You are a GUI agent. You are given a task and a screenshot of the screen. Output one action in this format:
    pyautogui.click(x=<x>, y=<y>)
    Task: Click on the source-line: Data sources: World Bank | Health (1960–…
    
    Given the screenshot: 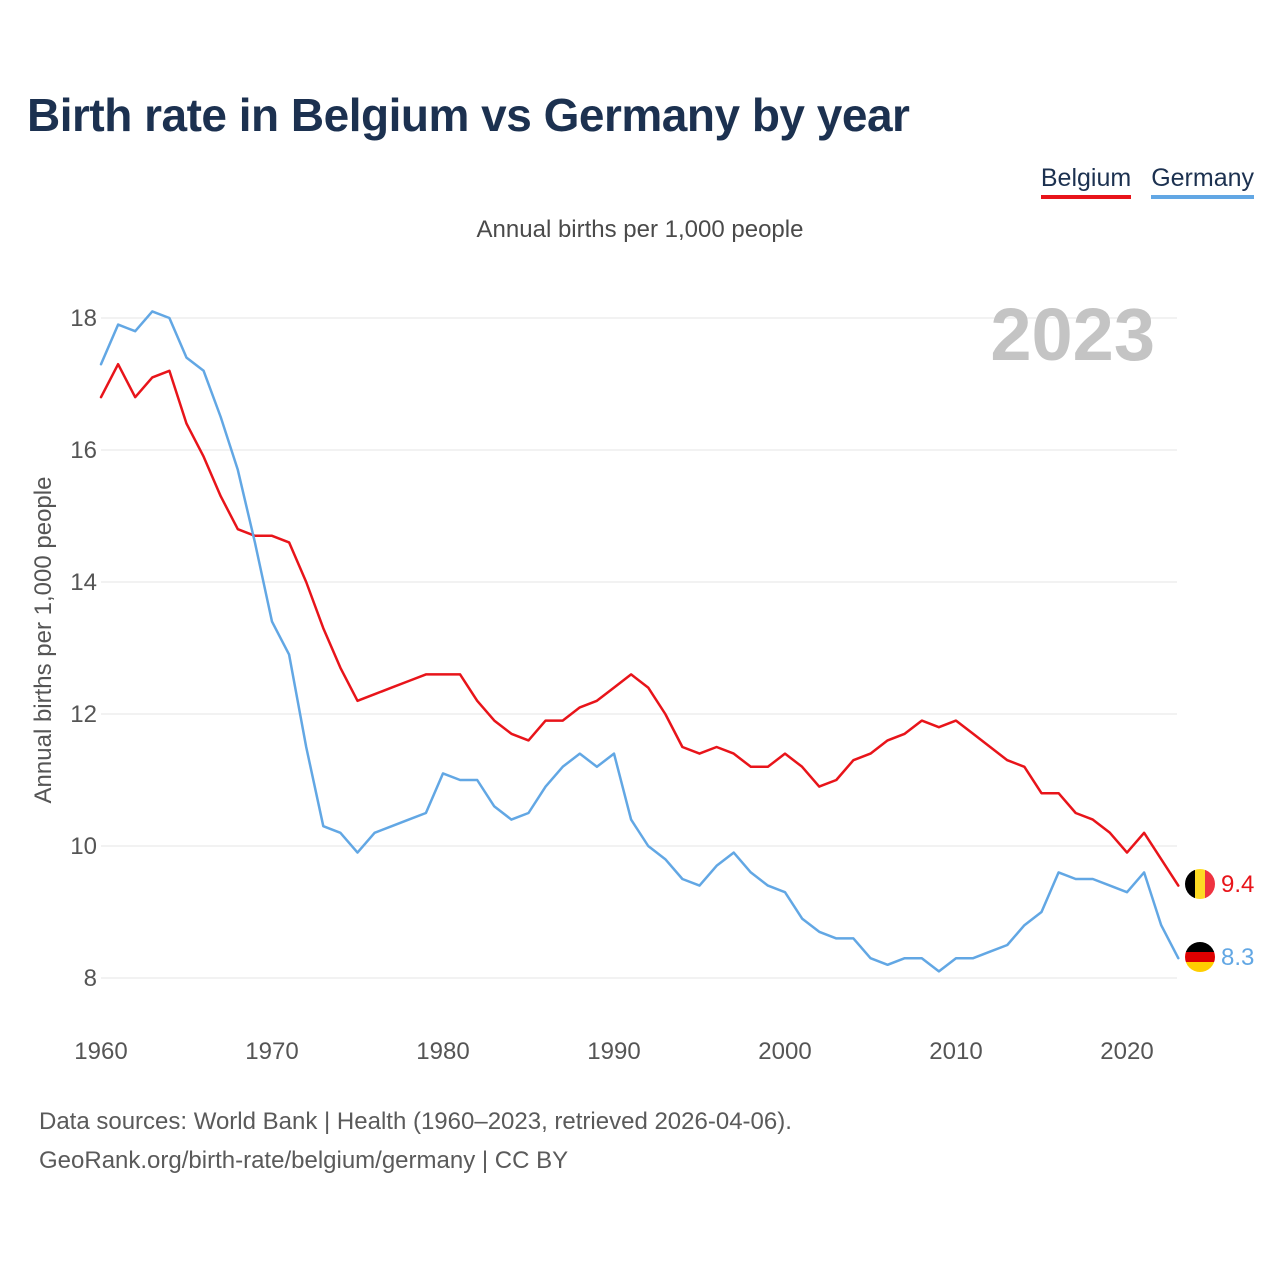 What is the action you would take?
    pyautogui.click(x=415, y=1121)
    